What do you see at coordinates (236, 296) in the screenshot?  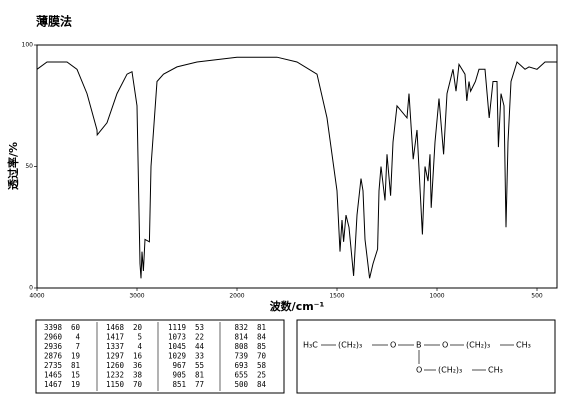 I see `x-tick-label: 2000` at bounding box center [236, 296].